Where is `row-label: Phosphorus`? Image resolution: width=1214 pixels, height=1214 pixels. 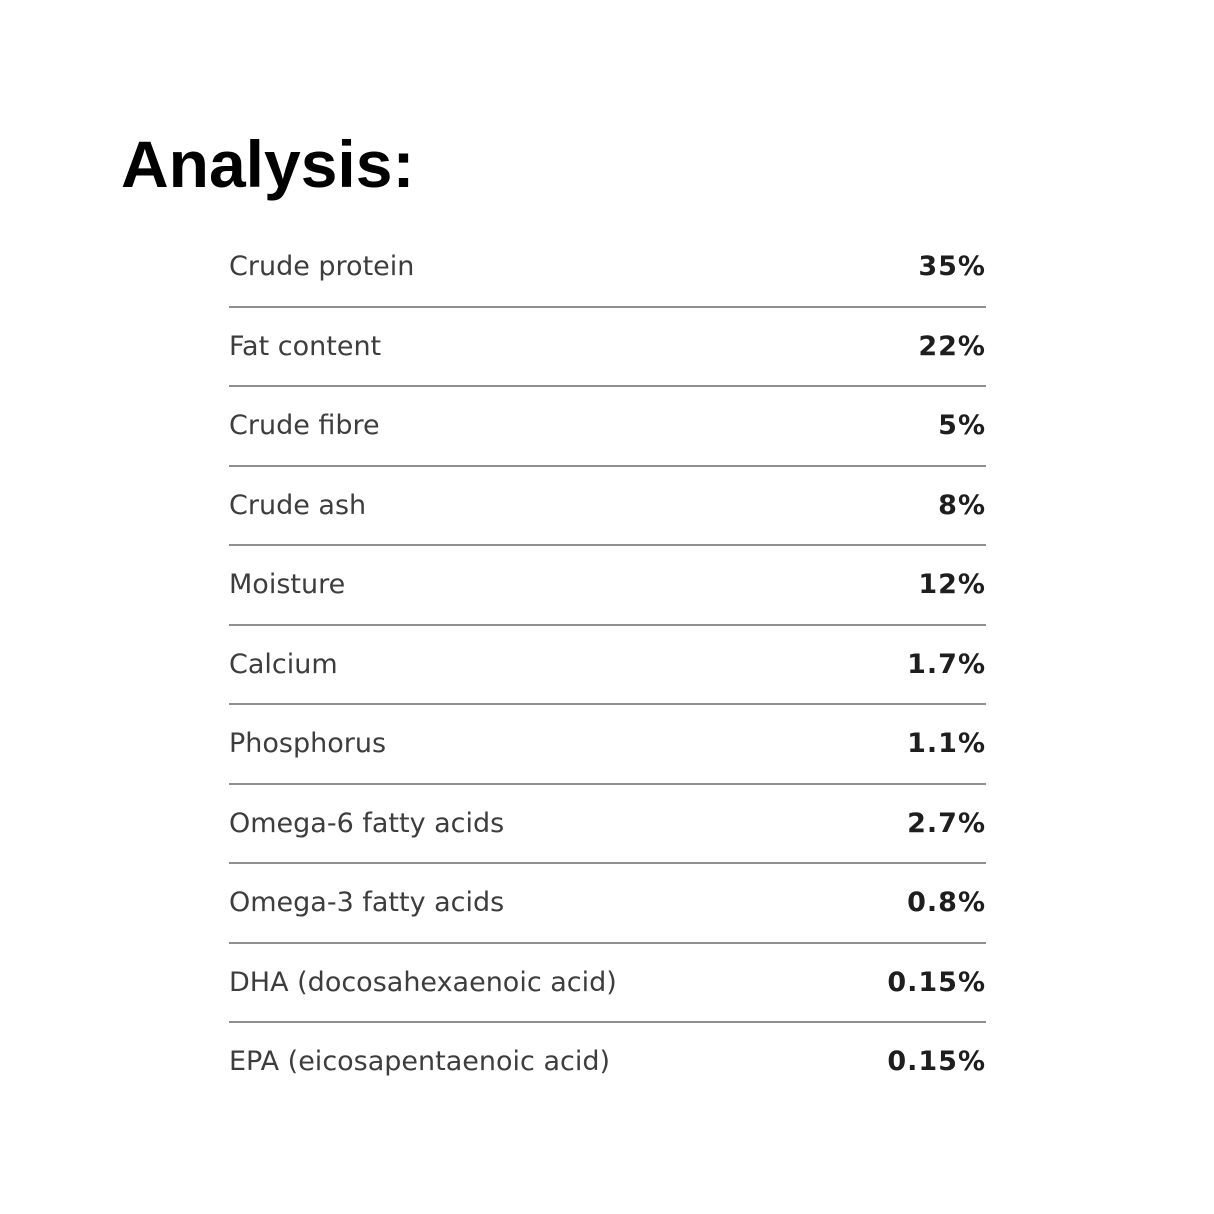
row-label: Phosphorus is located at coordinates (308, 743).